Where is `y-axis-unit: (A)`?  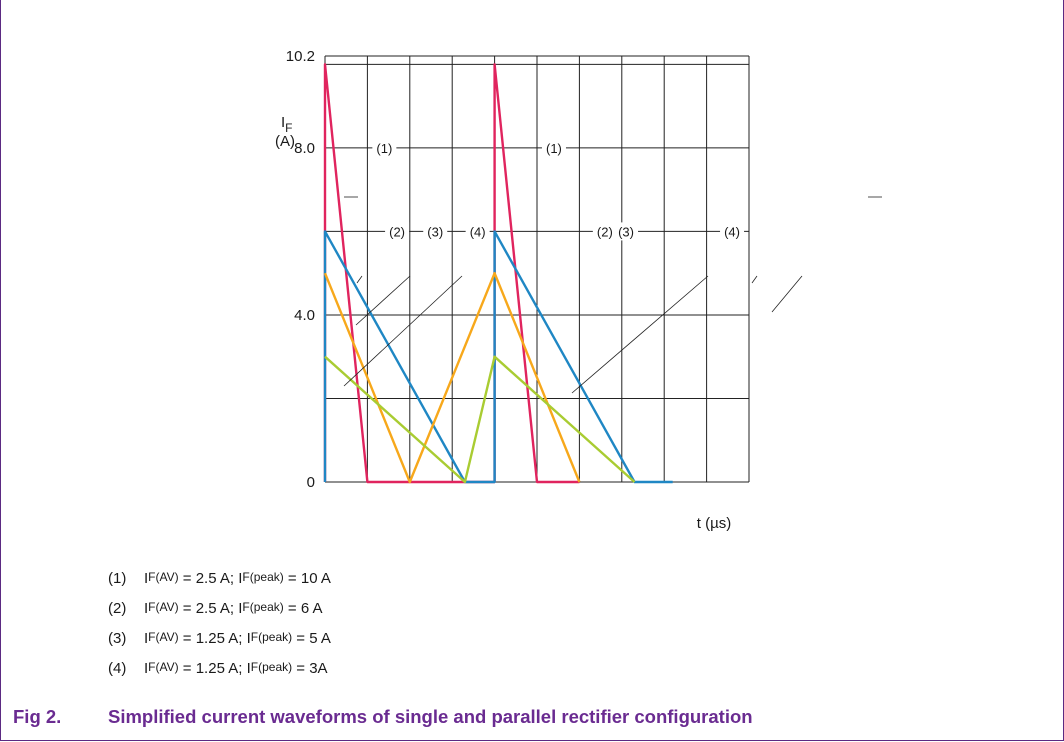 y-axis-unit: (A) is located at coordinates (285, 141).